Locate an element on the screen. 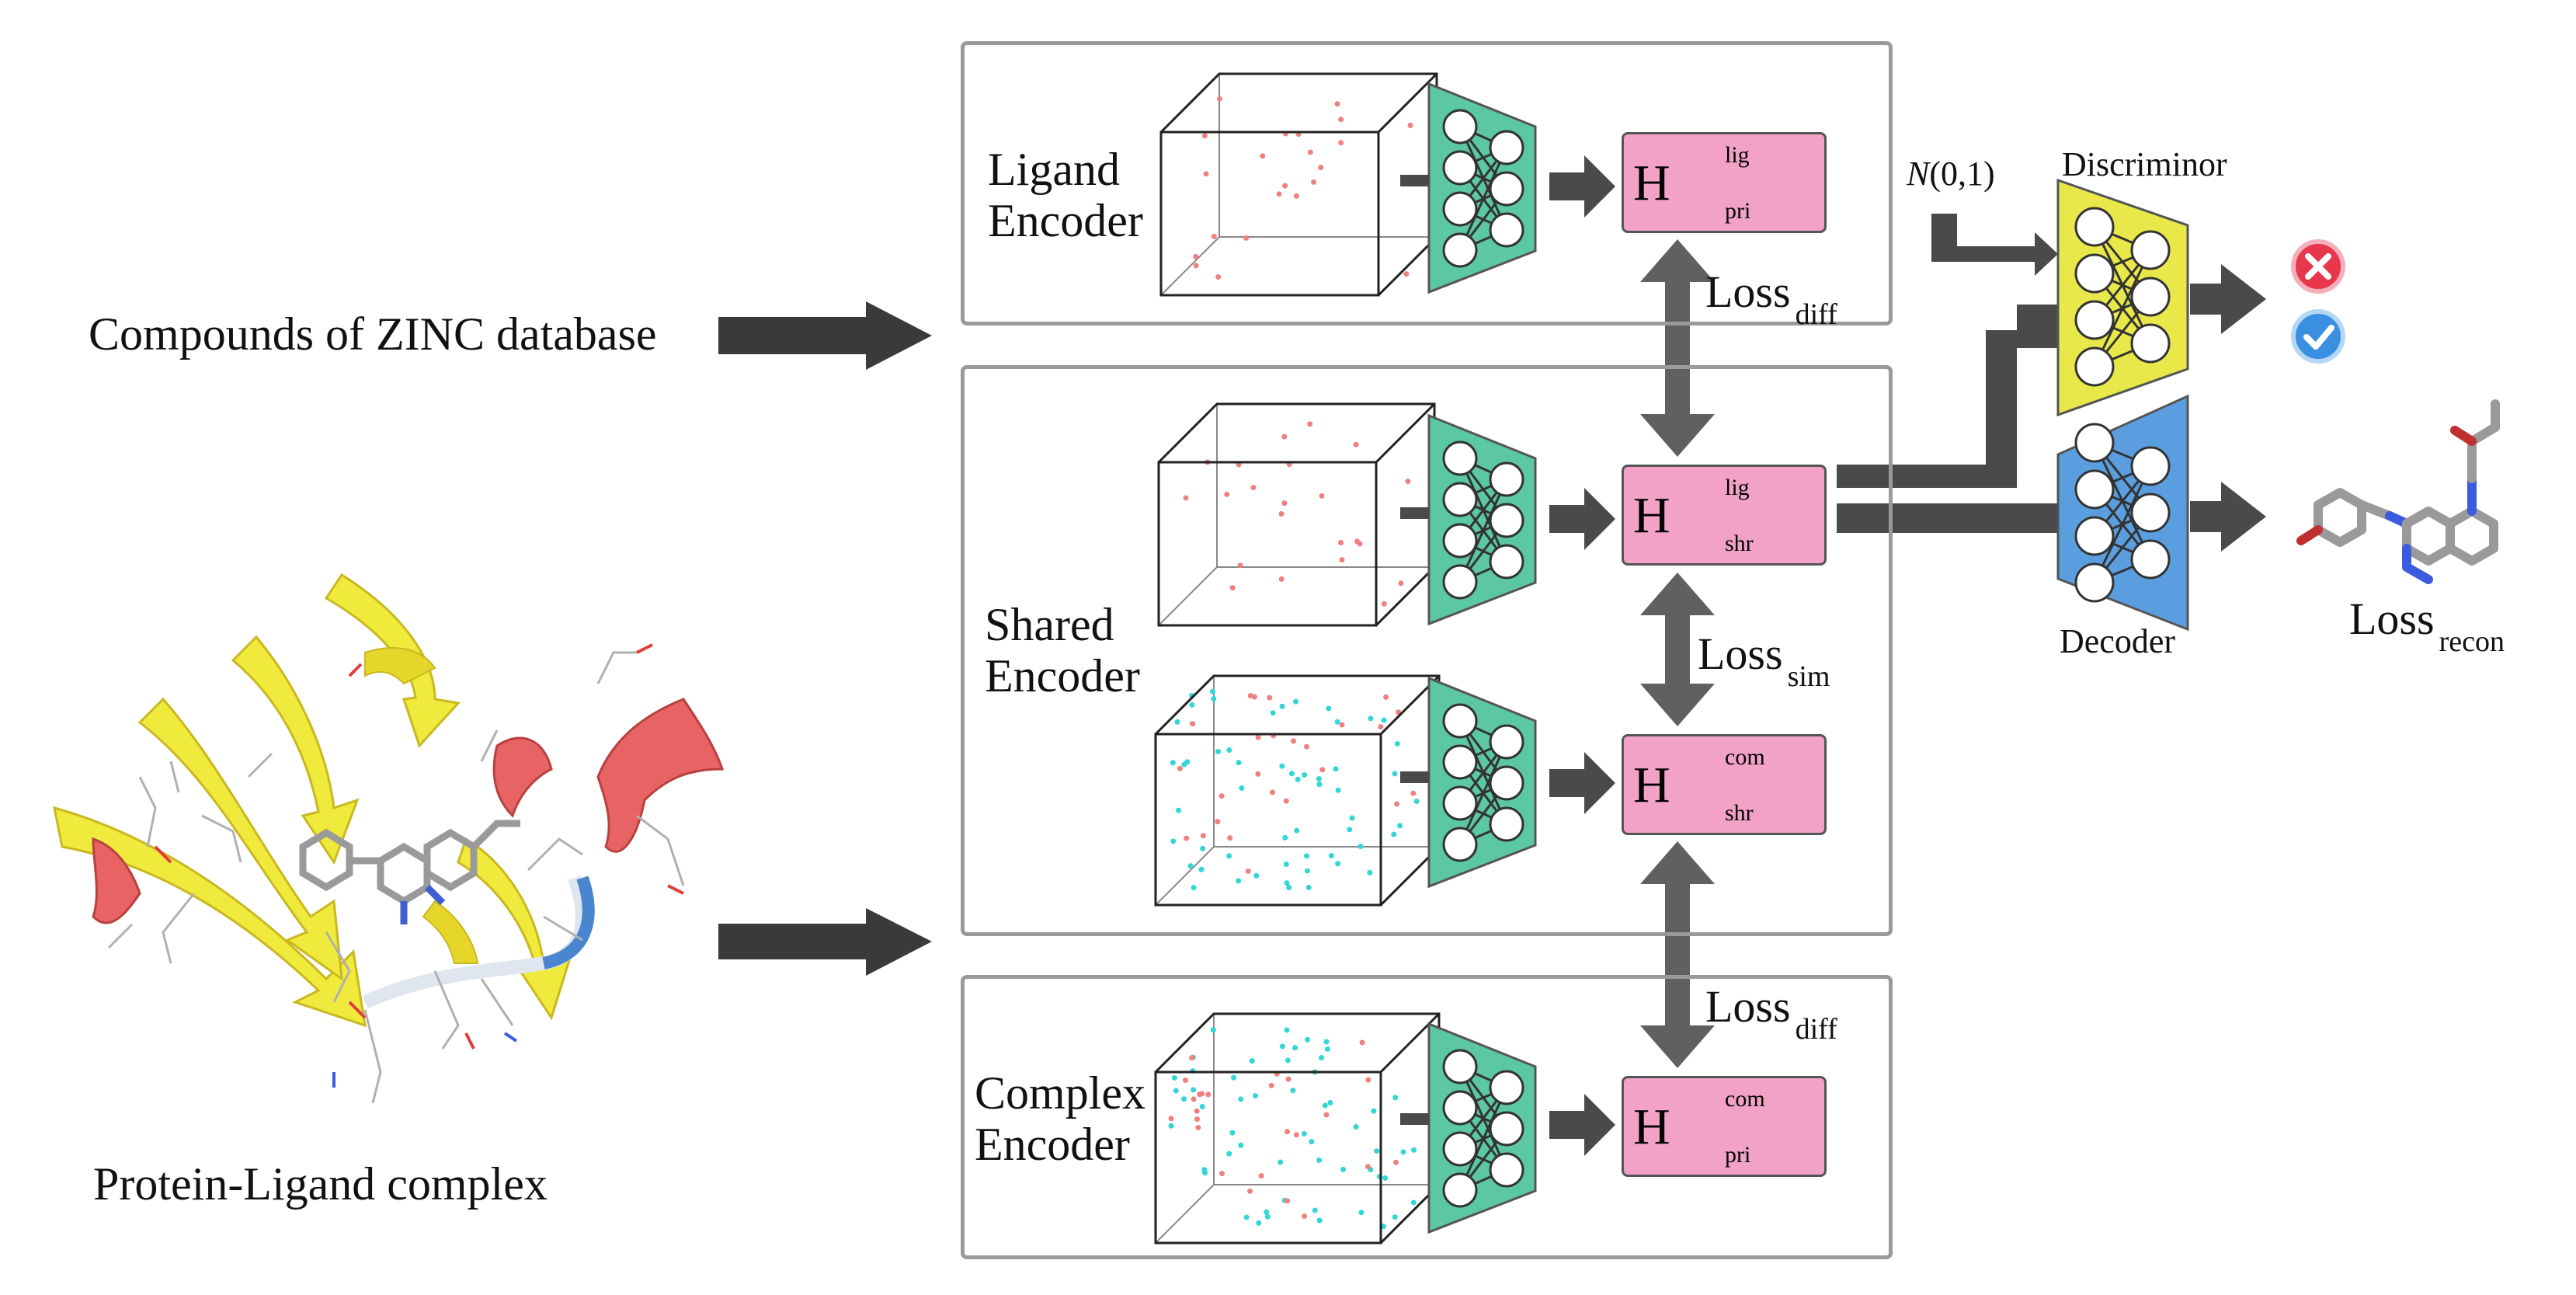  h-com-pri-box: H com pri is located at coordinates (1725, 1126).